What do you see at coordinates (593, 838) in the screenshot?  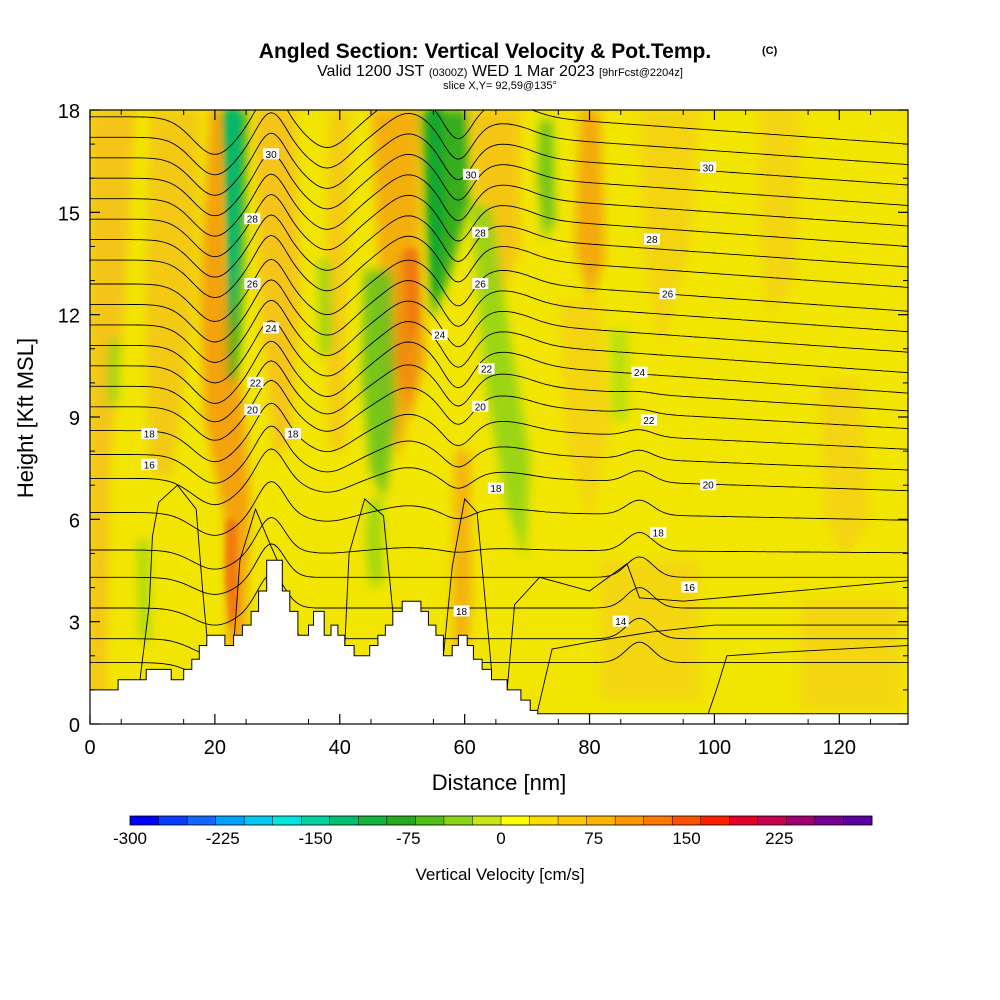 I see `colorbar-tick-label: 75` at bounding box center [593, 838].